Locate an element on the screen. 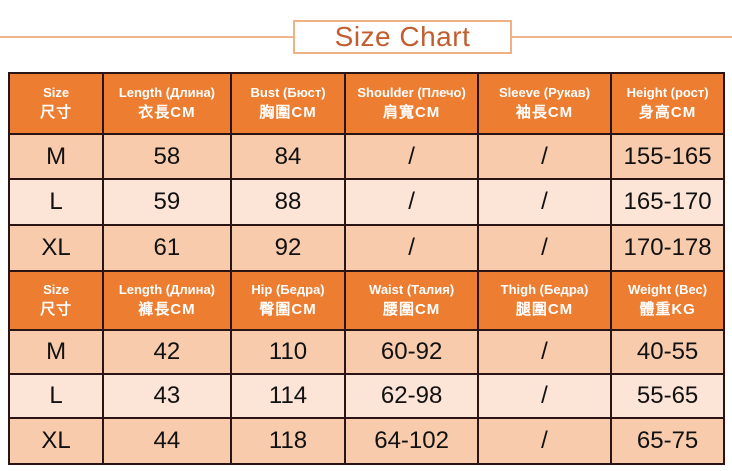 The height and width of the screenshot is (471, 732). table-cell: 42 is located at coordinates (167, 352).